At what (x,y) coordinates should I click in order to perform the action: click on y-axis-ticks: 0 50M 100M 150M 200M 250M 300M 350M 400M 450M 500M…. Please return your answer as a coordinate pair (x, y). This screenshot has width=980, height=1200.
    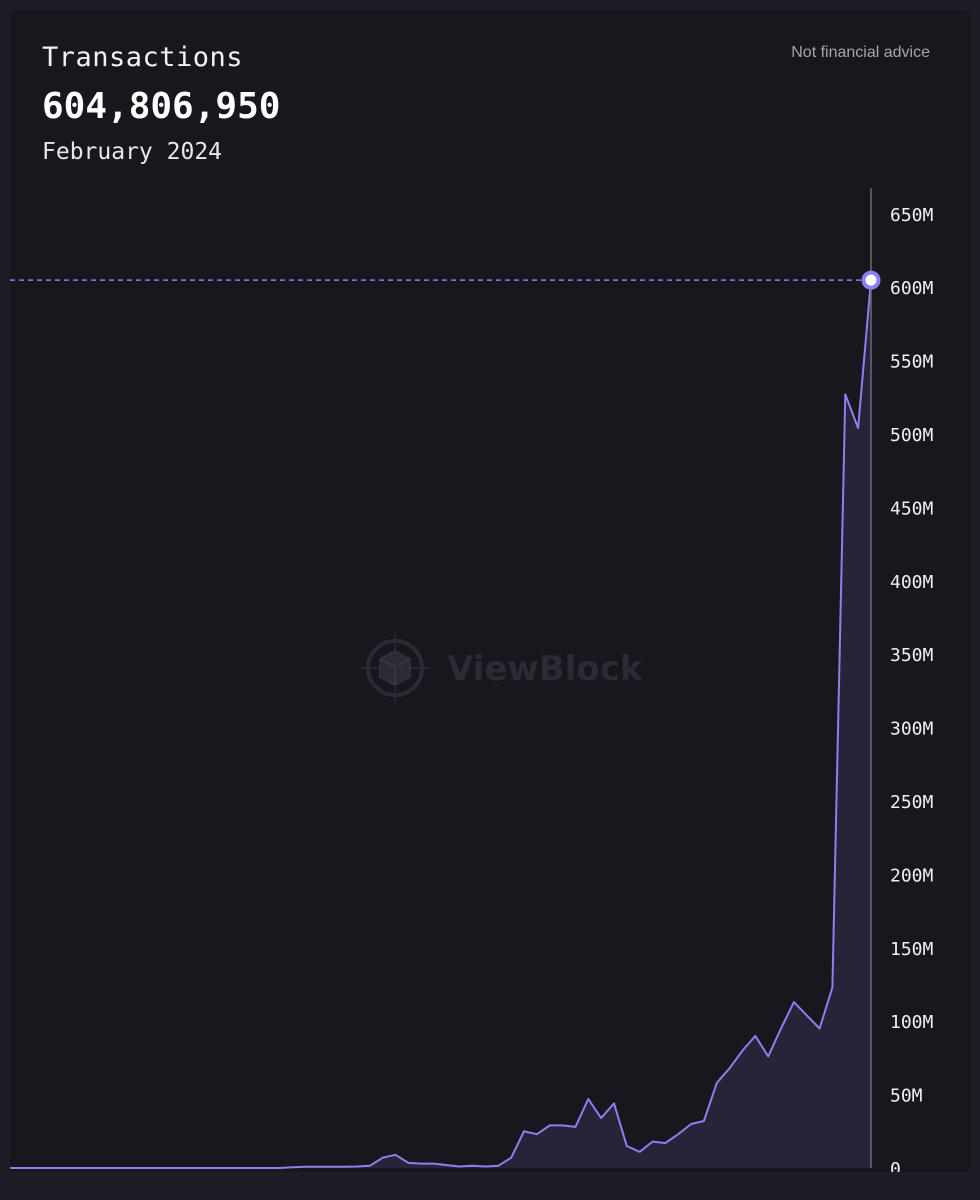
    Looking at the image, I should click on (912, 688).